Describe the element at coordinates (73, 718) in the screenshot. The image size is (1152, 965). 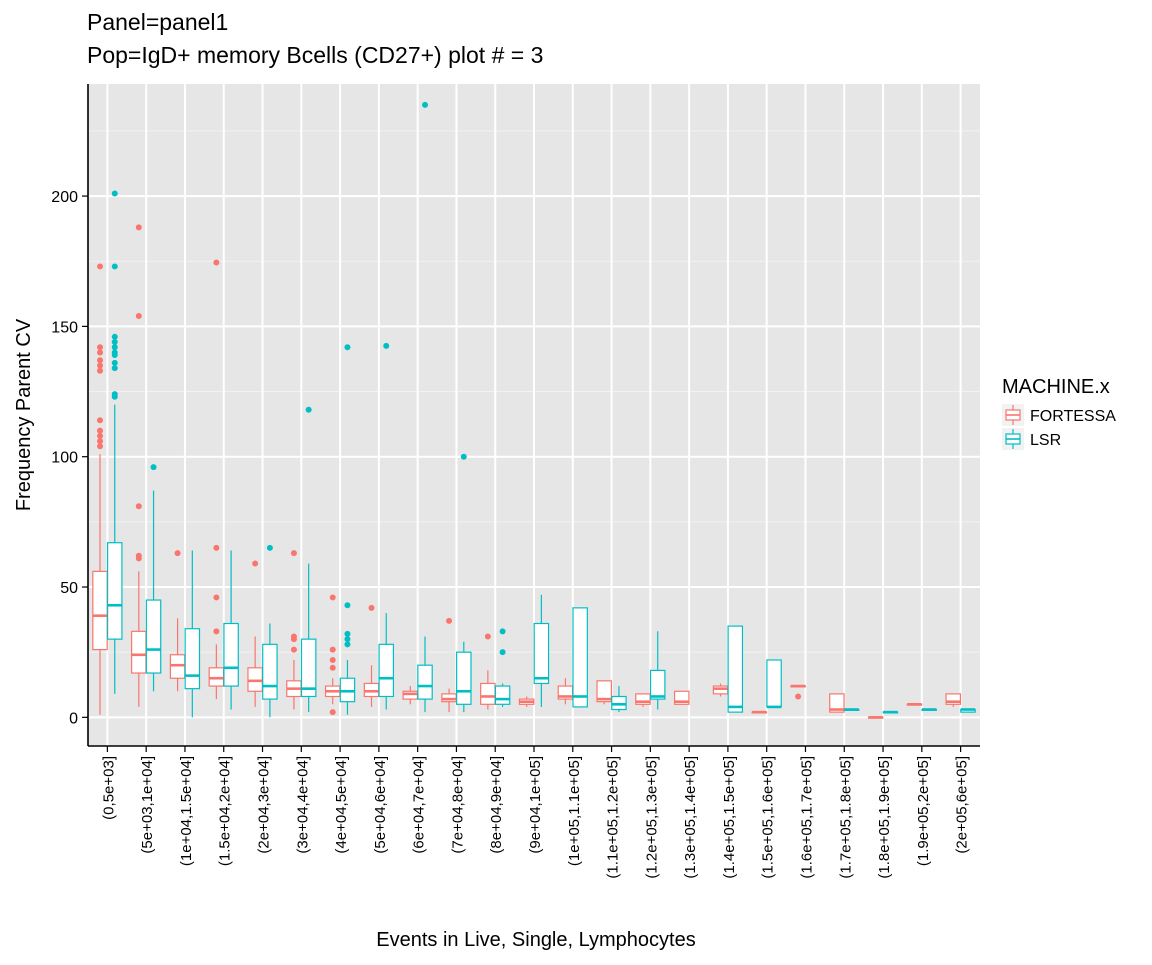
I see `y-tick-label: 0` at that location.